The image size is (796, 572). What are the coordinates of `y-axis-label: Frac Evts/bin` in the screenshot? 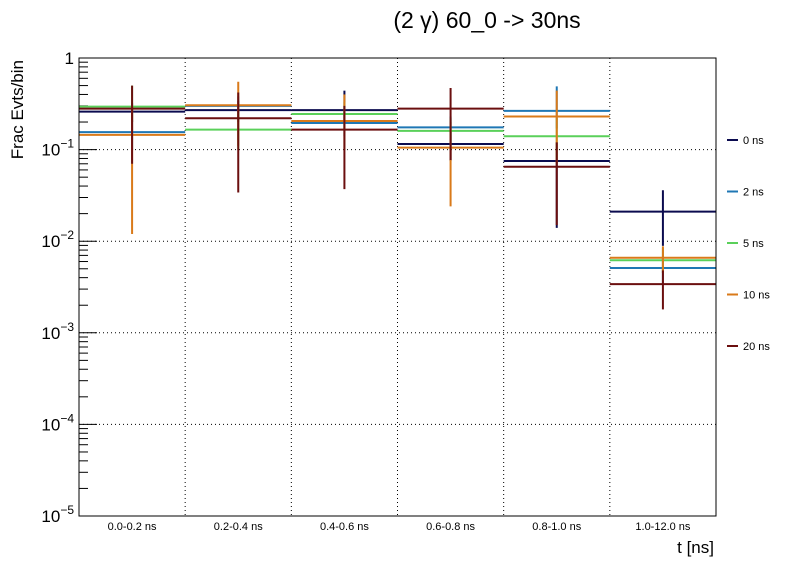 It's located at (17, 109).